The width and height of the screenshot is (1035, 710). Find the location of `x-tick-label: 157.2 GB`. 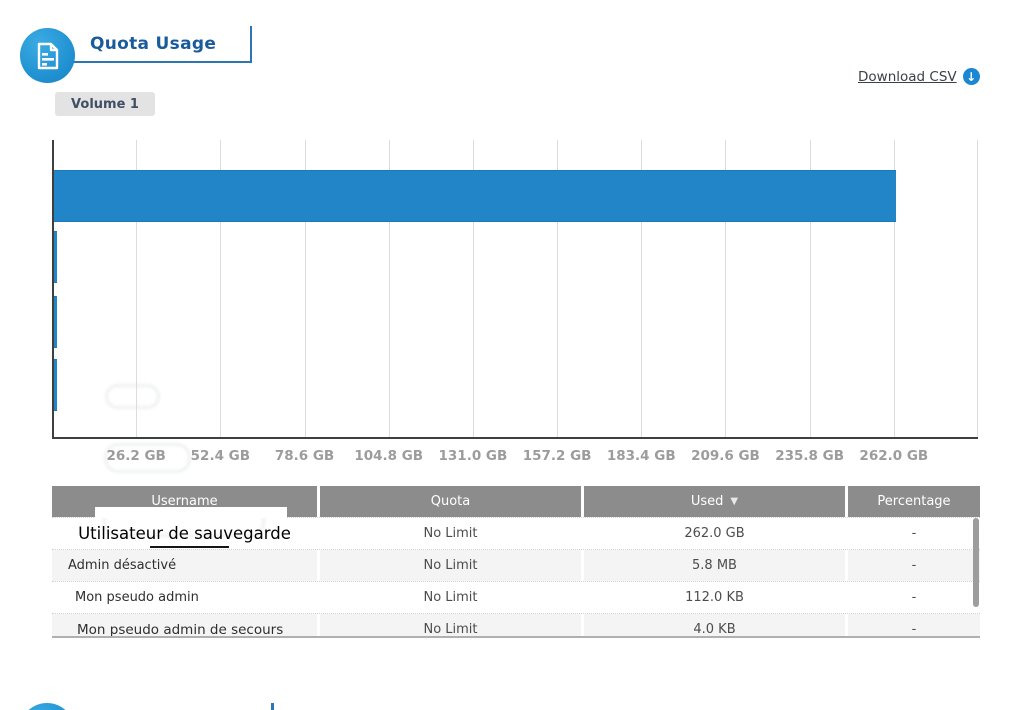

x-tick-label: 157.2 GB is located at coordinates (557, 456).